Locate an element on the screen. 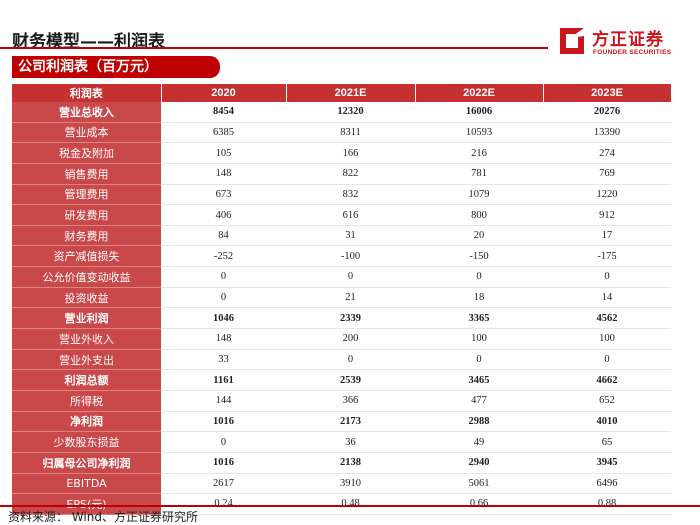 The image size is (700, 525). row-label: 少数股东损益 is located at coordinates (86, 442).